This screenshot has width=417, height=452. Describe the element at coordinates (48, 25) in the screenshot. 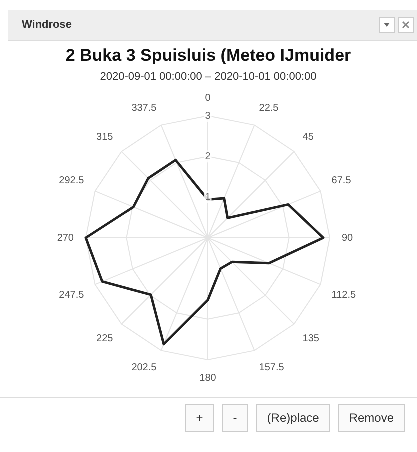

I see `text: Windrose` at that location.